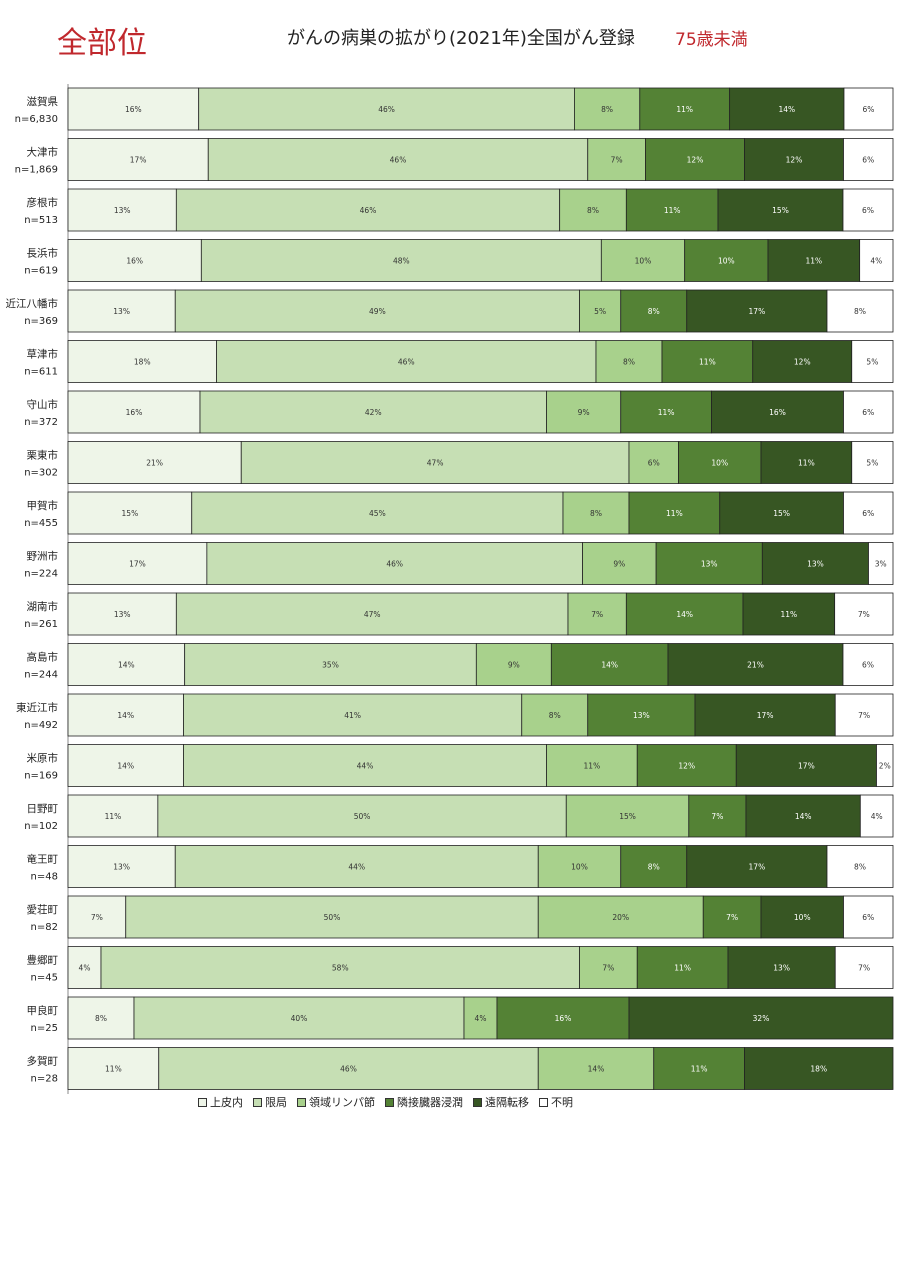 This screenshot has height=1277, width=913. Describe the element at coordinates (459, 614) in the screenshot. I see `bar-row: 湖南市 n=261 13% 47% 7% 14% 11% 7%` at that location.